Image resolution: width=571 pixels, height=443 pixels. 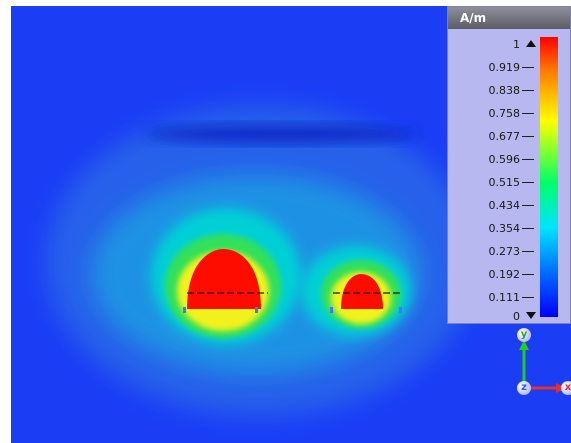 I want to click on legend-tick-label: 0.596, so click(x=504, y=159).